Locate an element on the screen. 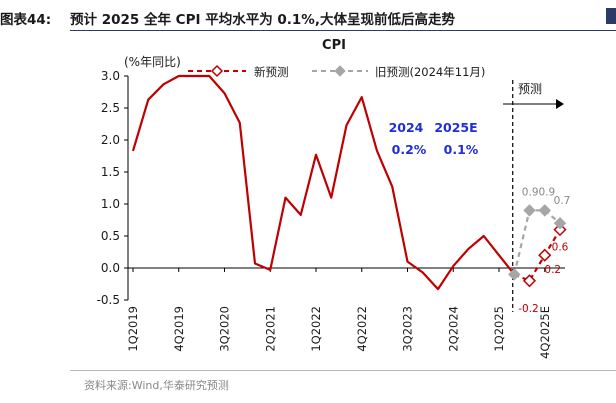 This screenshot has height=403, width=616. point-labels-group: -0.2 0.2 0.6 0.90.90.7 is located at coordinates (544, 250).